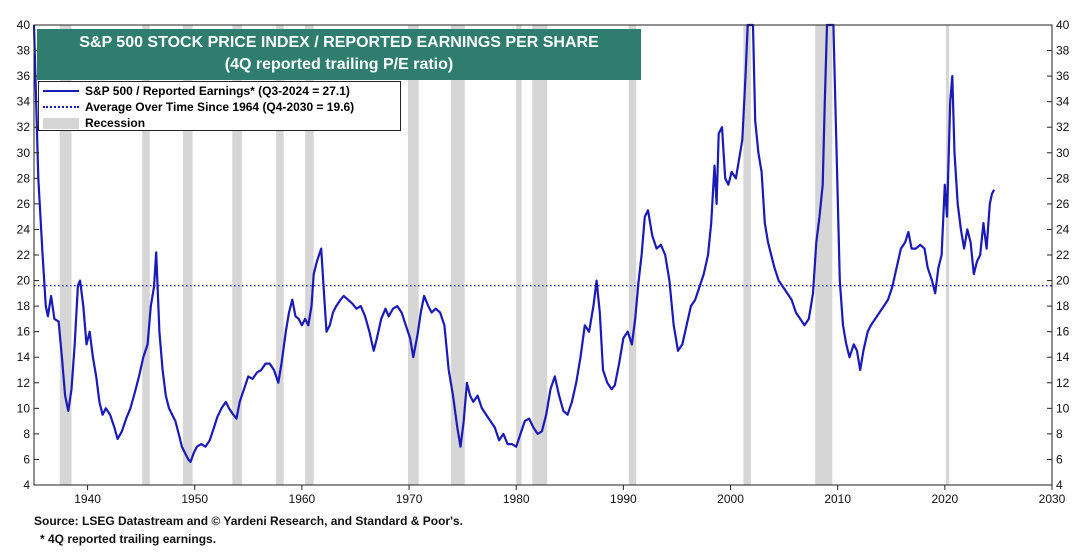 This screenshot has height=554, width=1080. I want to click on y-tick-label-right: 20, so click(1063, 281).